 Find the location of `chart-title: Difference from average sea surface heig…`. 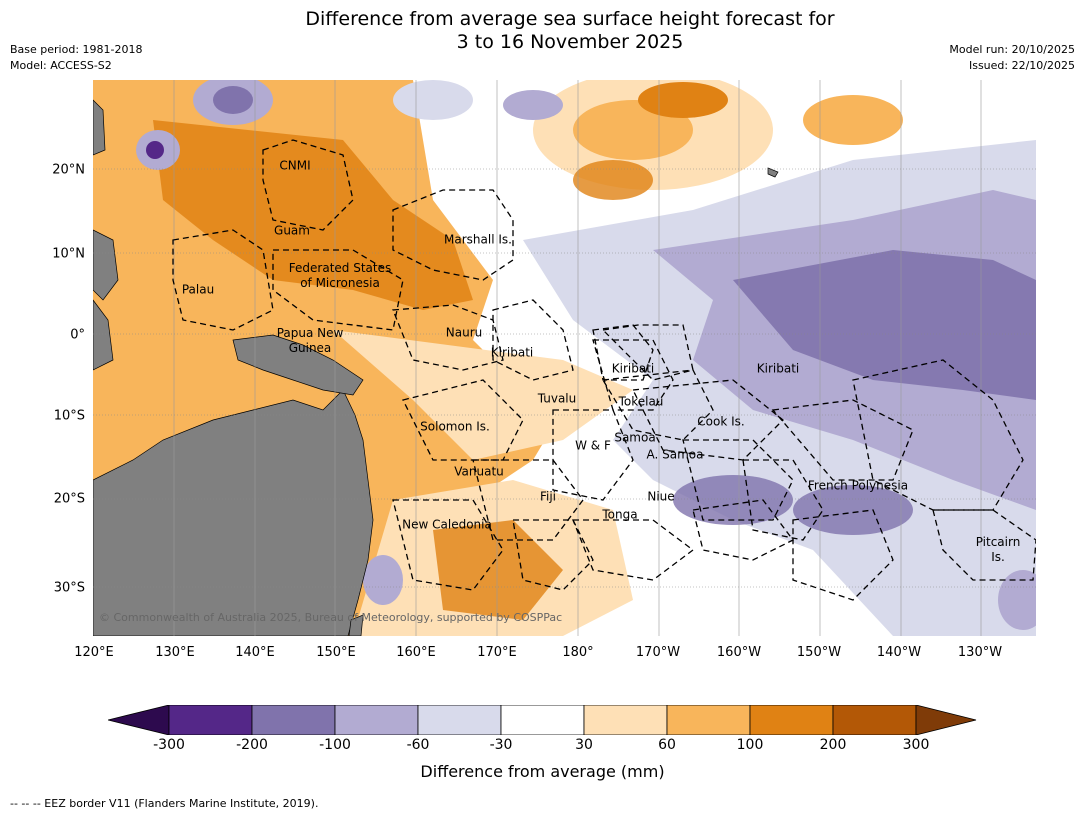

chart-title: Difference from average sea surface heig… is located at coordinates (542, 31).